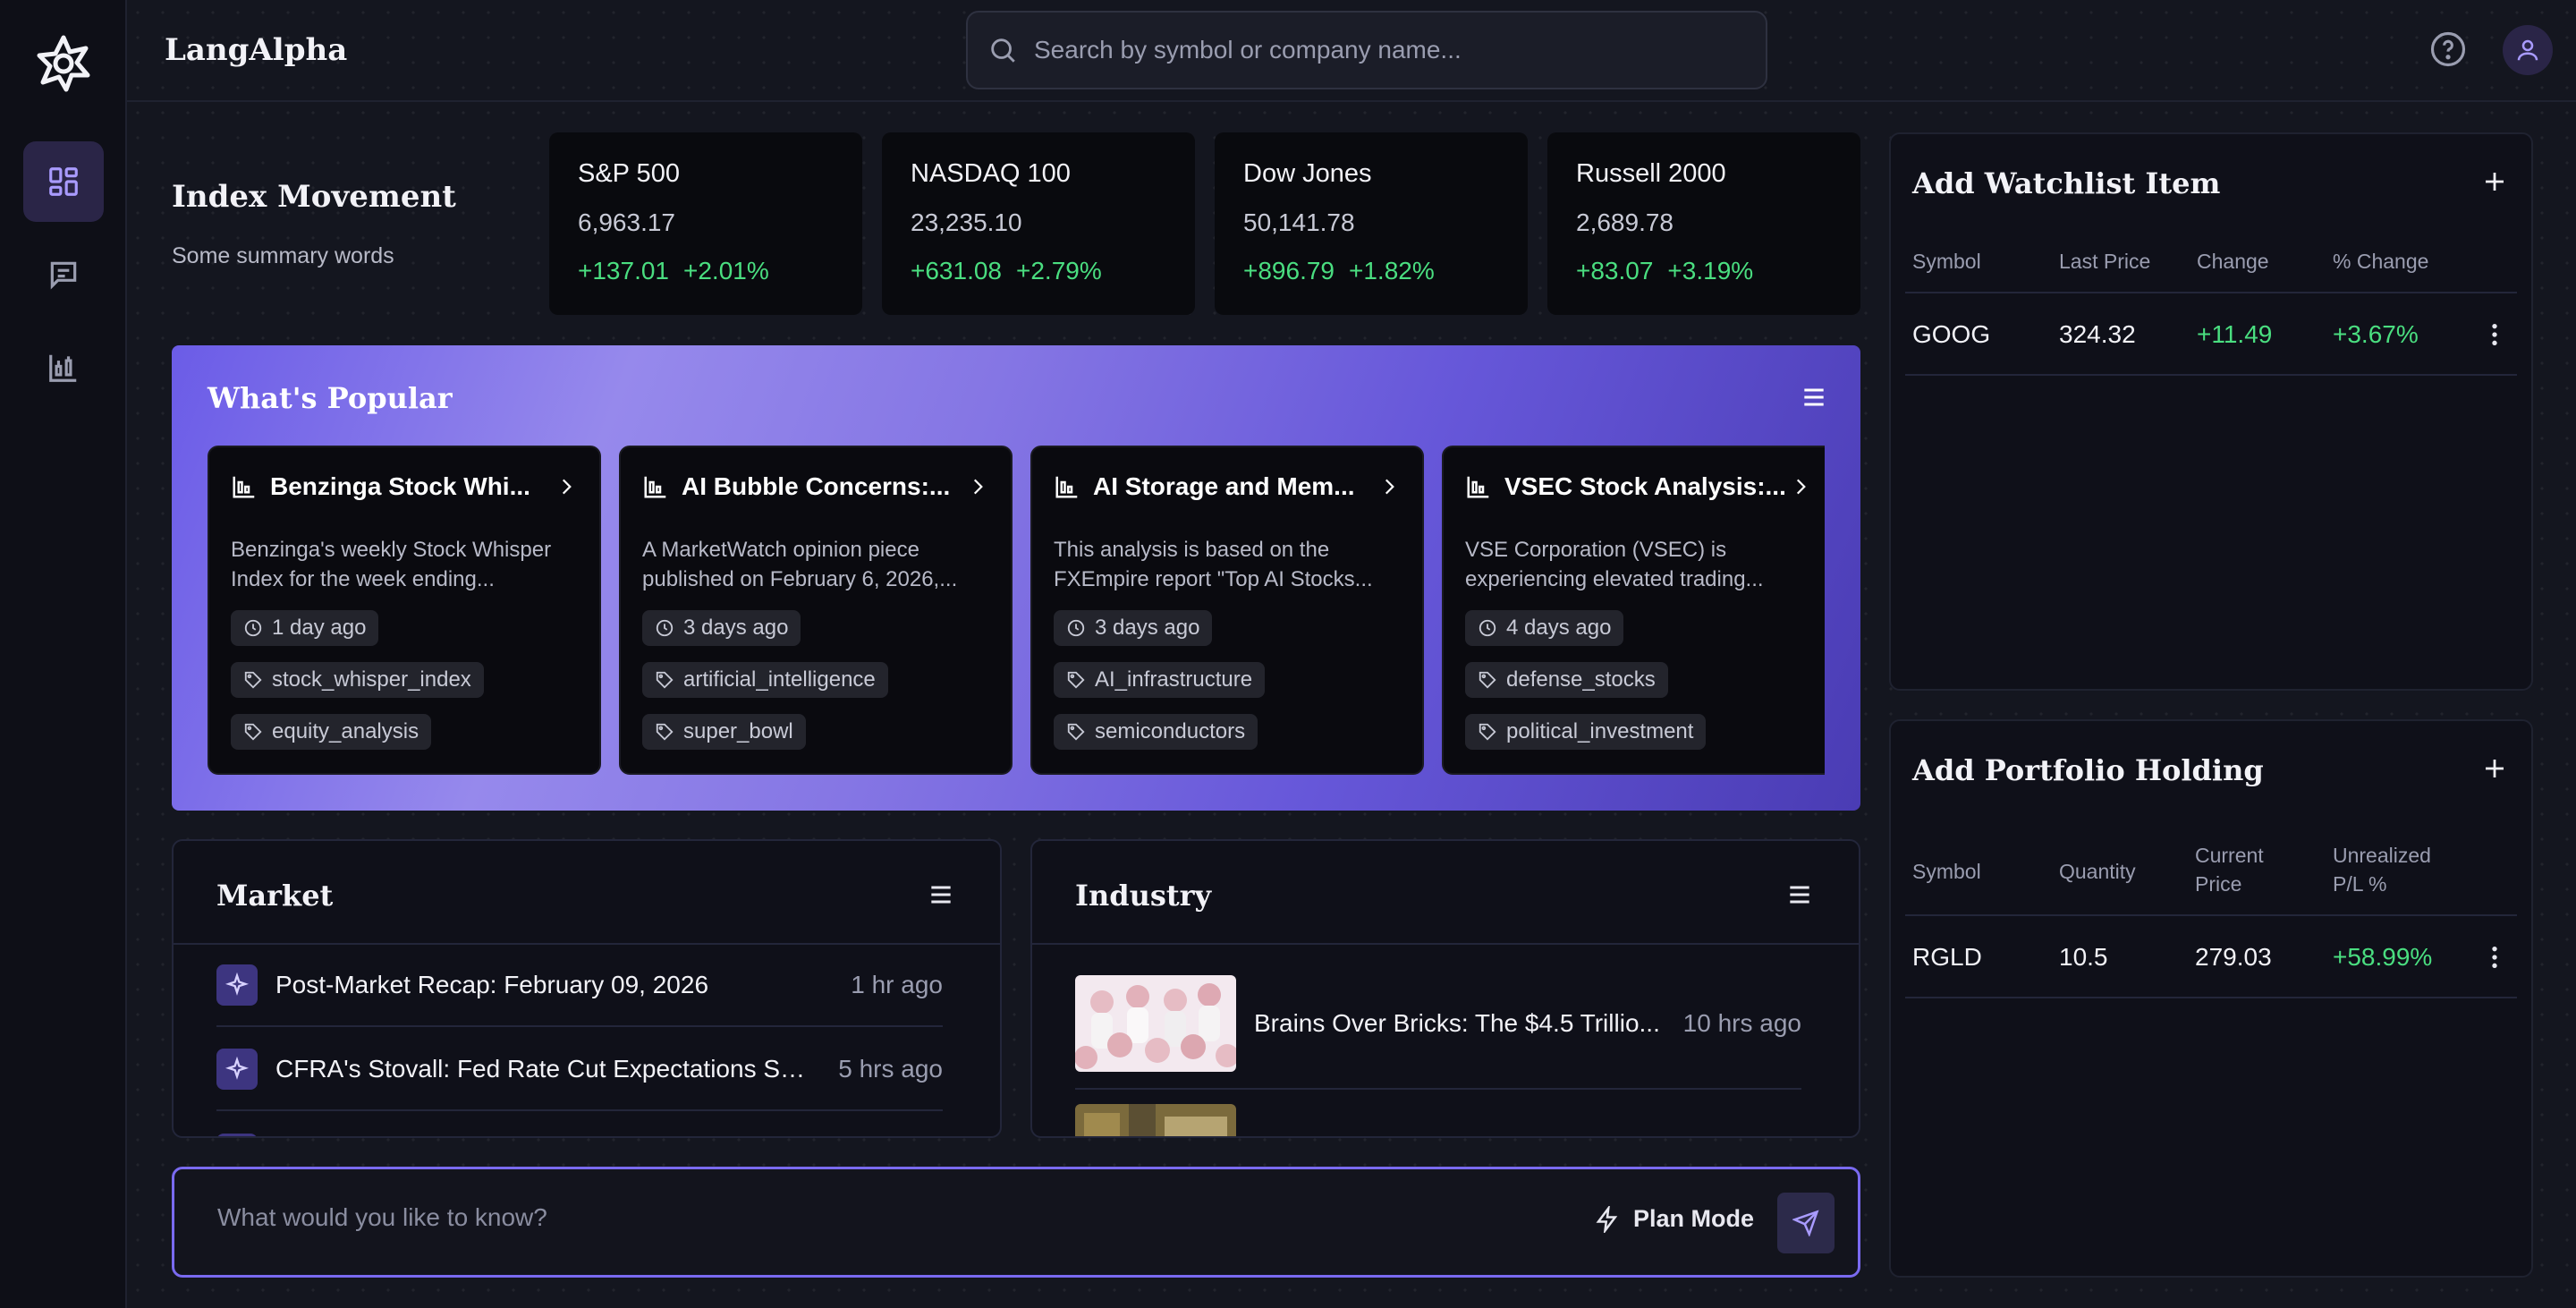 This screenshot has width=2576, height=1308. I want to click on index-card-nasdaq100: NASDAQ 100 23,235.10 +631.08 +2.79%, so click(1038, 223).